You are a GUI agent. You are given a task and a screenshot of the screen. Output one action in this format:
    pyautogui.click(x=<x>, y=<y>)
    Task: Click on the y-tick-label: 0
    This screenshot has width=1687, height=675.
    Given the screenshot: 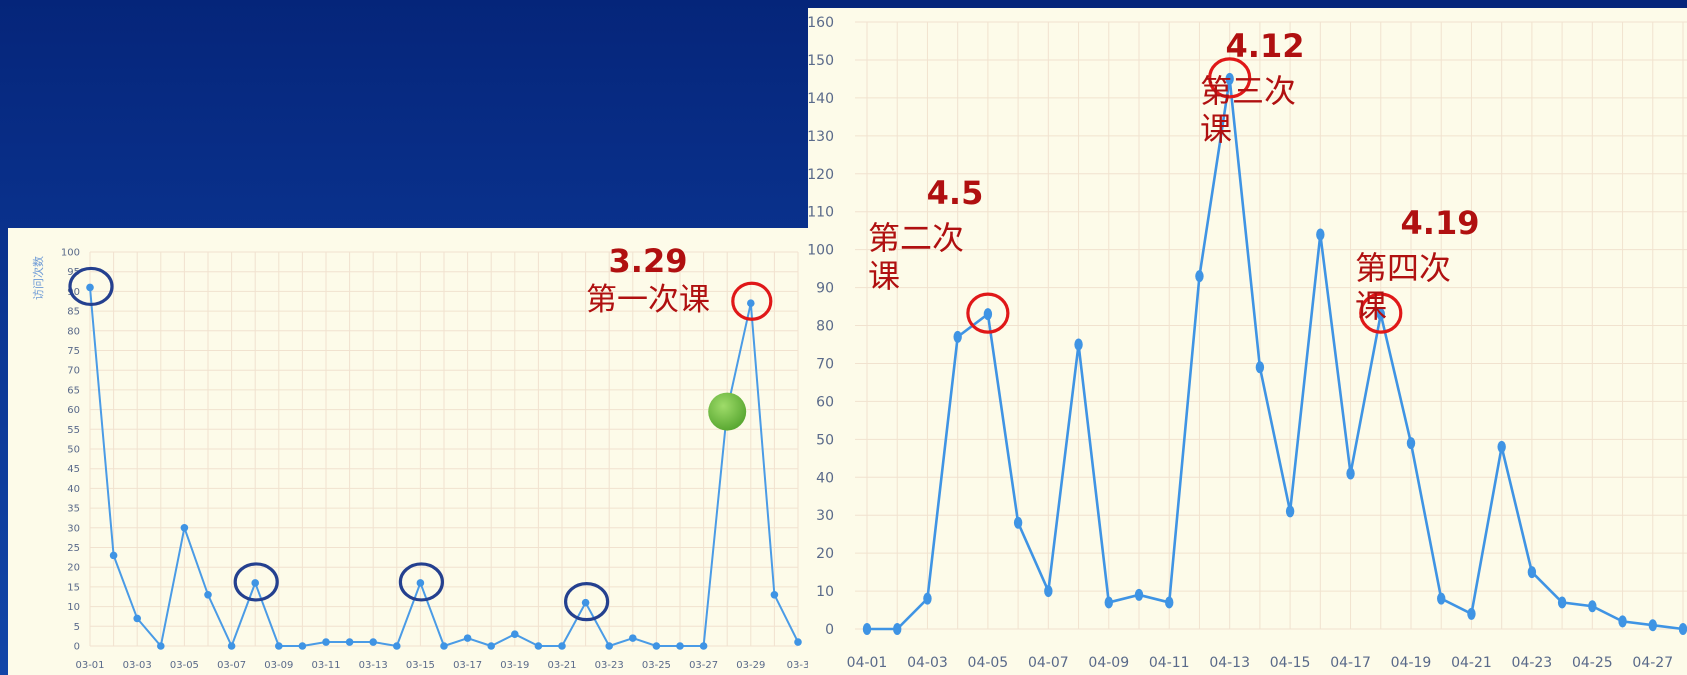 What is the action you would take?
    pyautogui.click(x=829, y=630)
    